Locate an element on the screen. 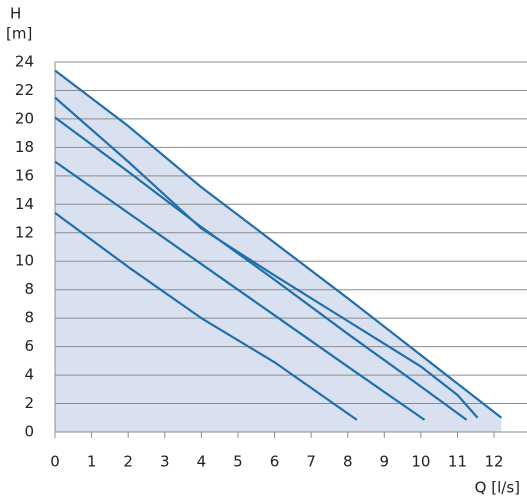 This screenshot has width=527, height=500. y-tick-label: 2 is located at coordinates (29, 403).